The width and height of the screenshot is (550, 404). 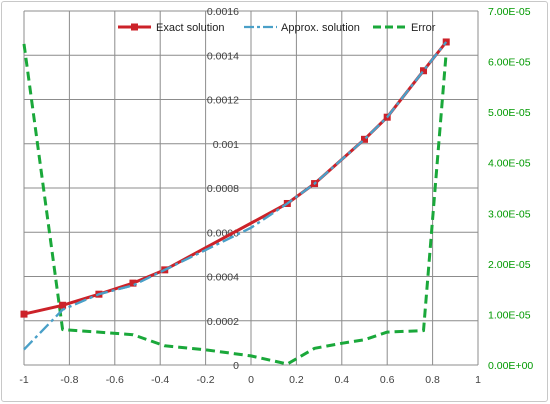 What do you see at coordinates (341, 380) in the screenshot?
I see `x-tick-label: 0.4` at bounding box center [341, 380].